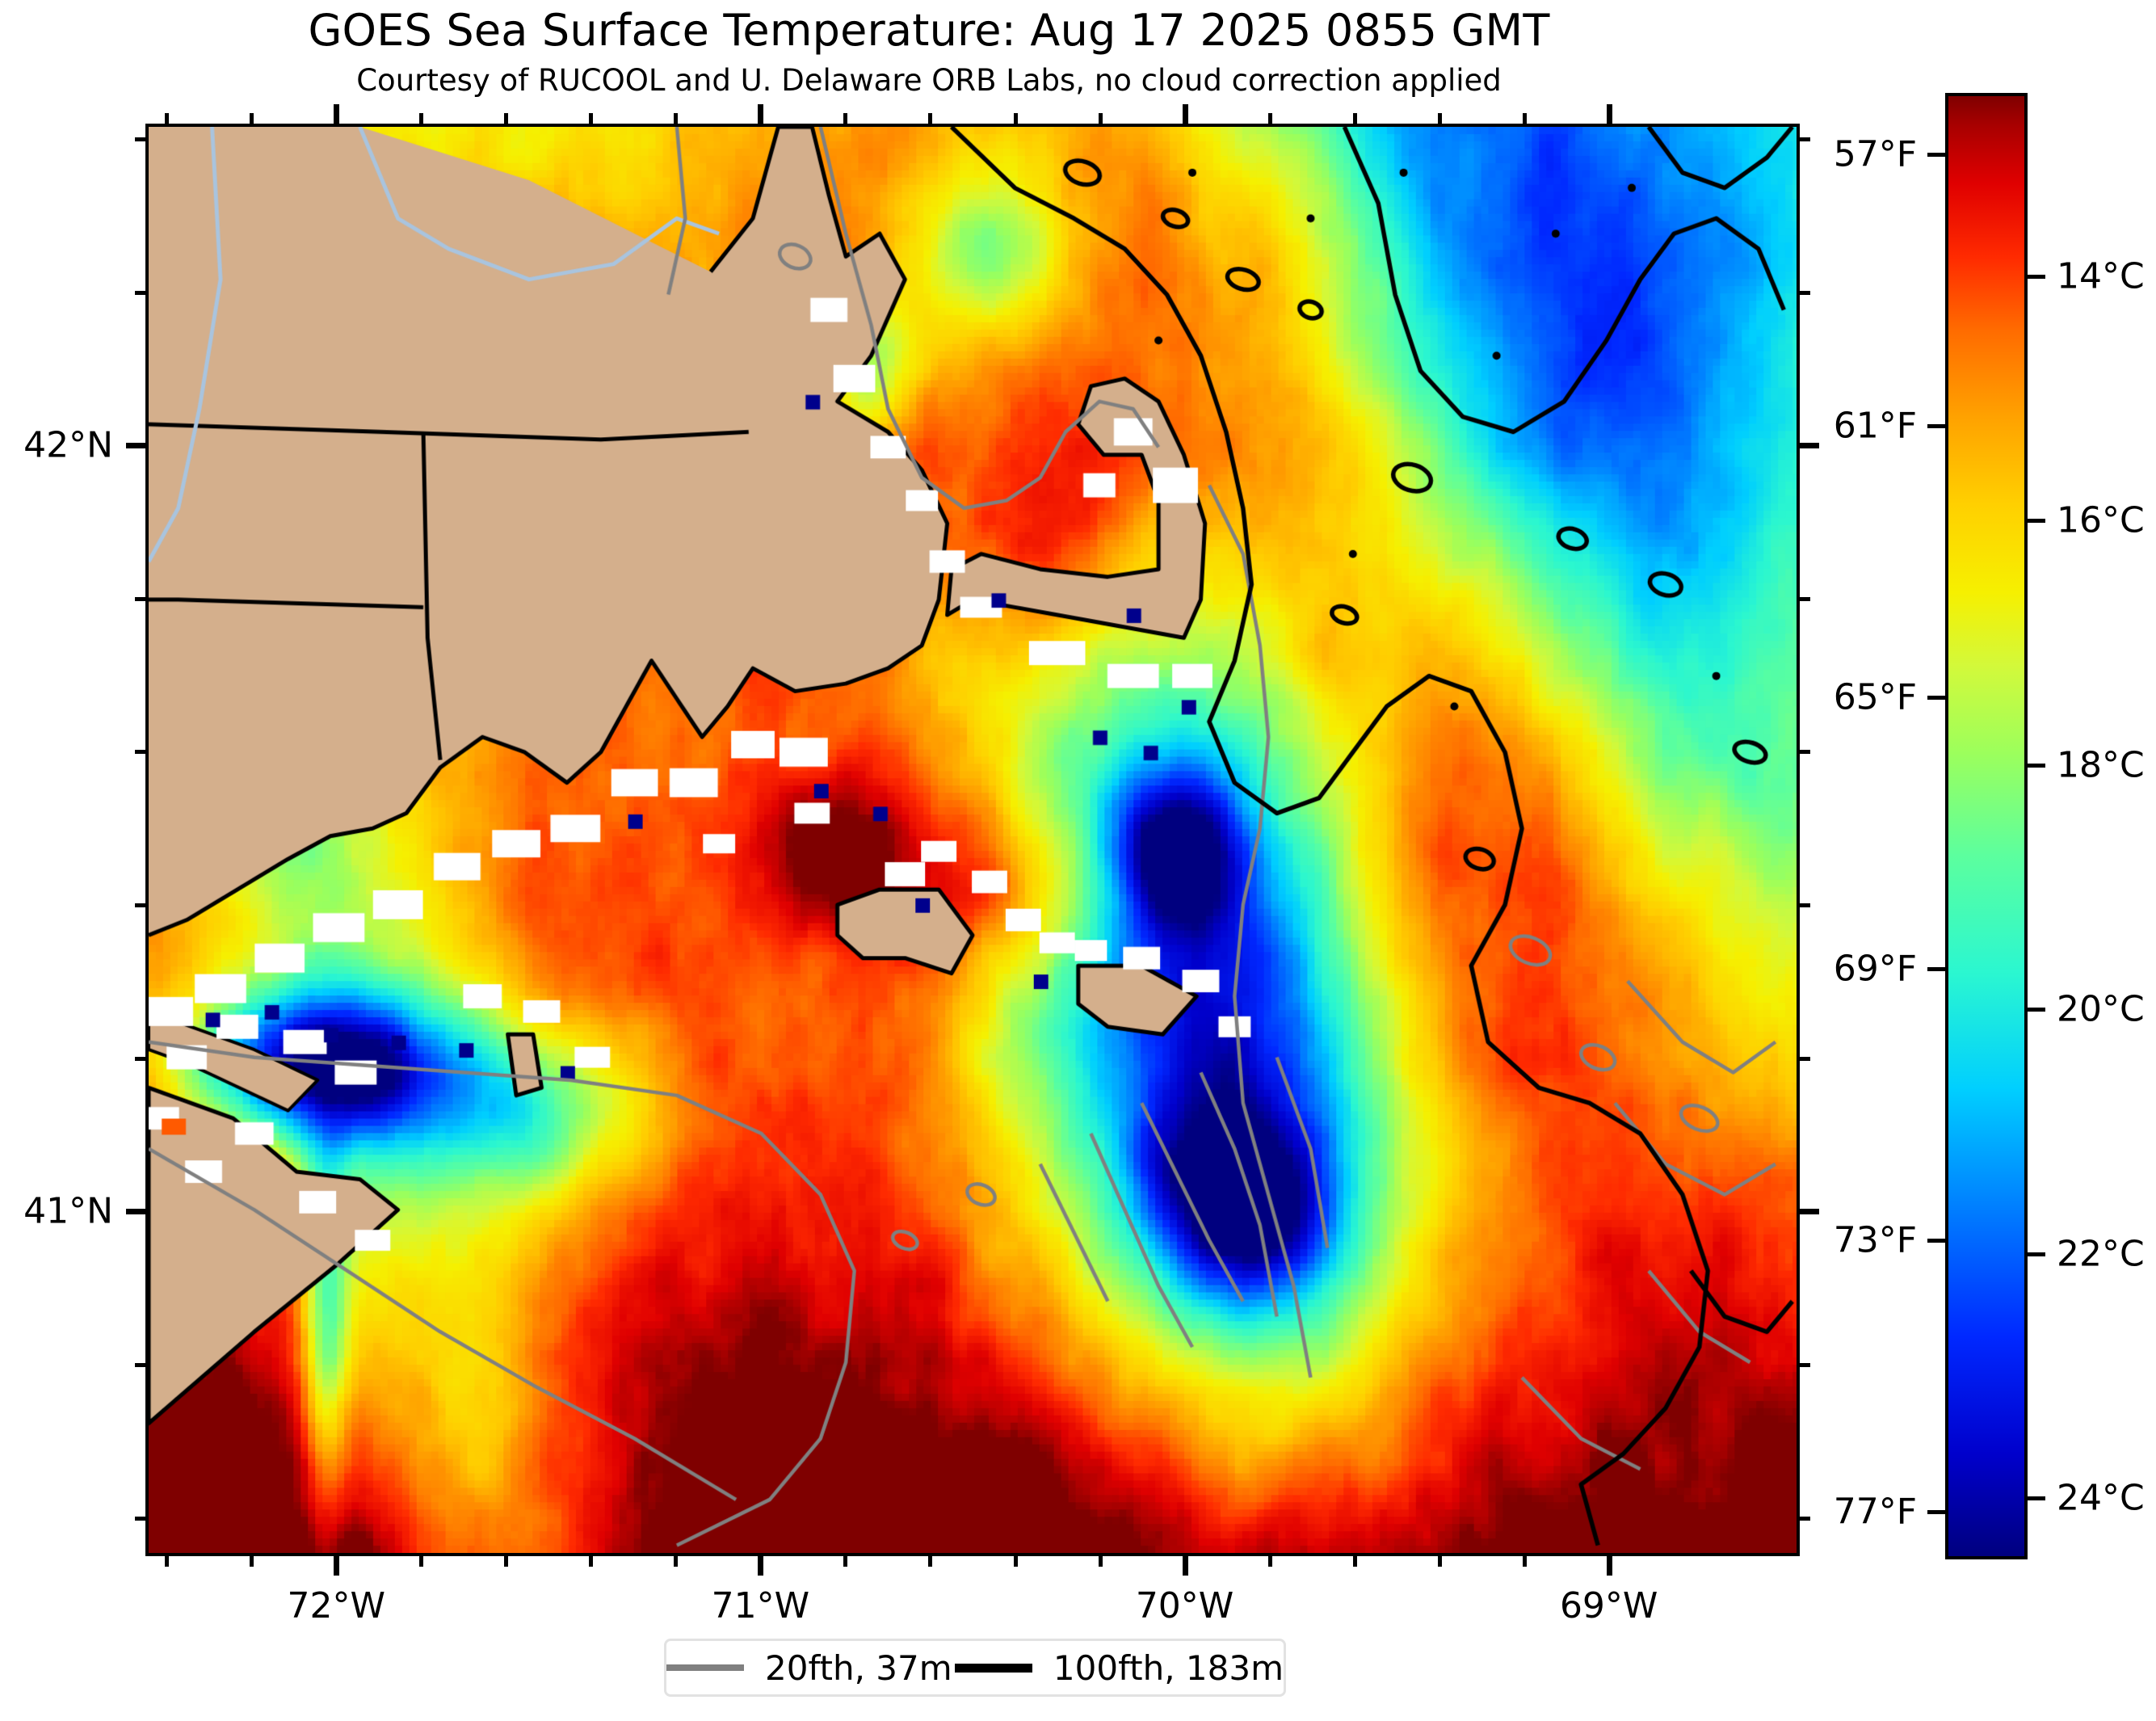 The height and width of the screenshot is (1721, 2156). What do you see at coordinates (1875, 154) in the screenshot?
I see `colorbar-label-fahrenheit: 57°F` at bounding box center [1875, 154].